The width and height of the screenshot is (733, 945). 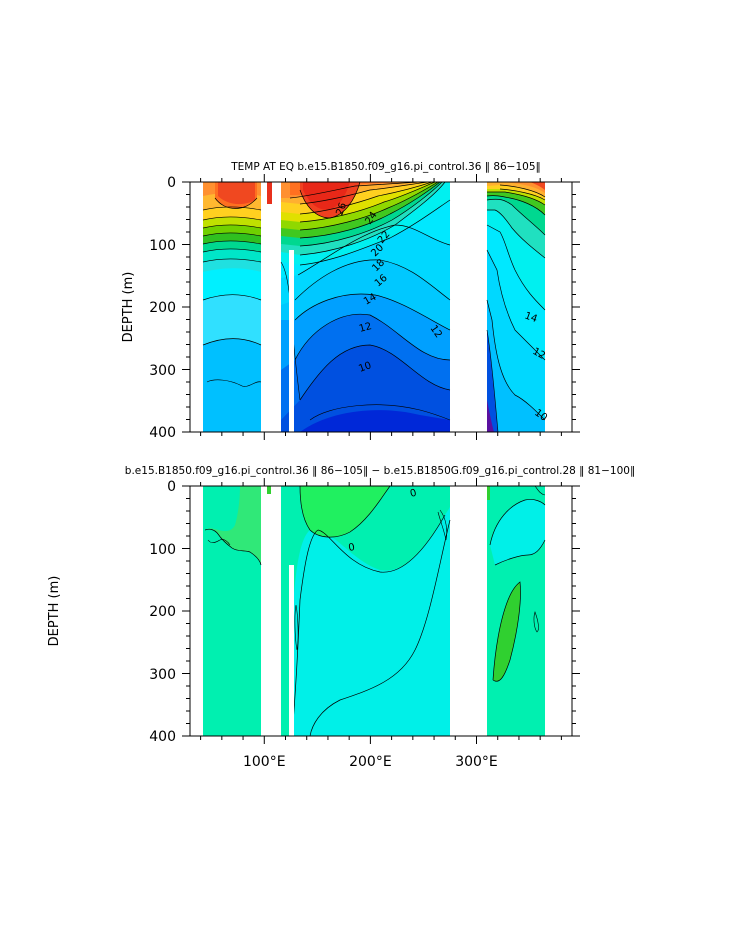 I want to click on panel1-strip-a, so click(x=269, y=193).